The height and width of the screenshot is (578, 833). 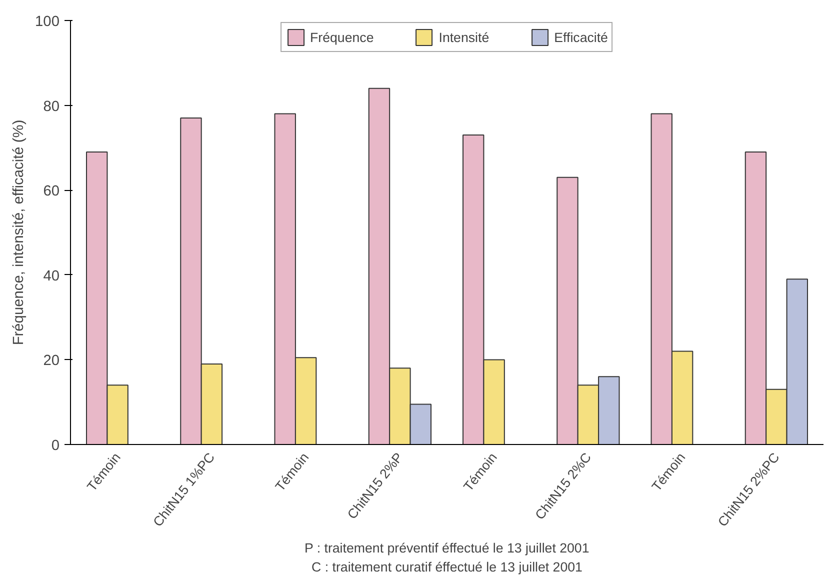 I want to click on y-tick-label: 100, so click(x=47, y=22).